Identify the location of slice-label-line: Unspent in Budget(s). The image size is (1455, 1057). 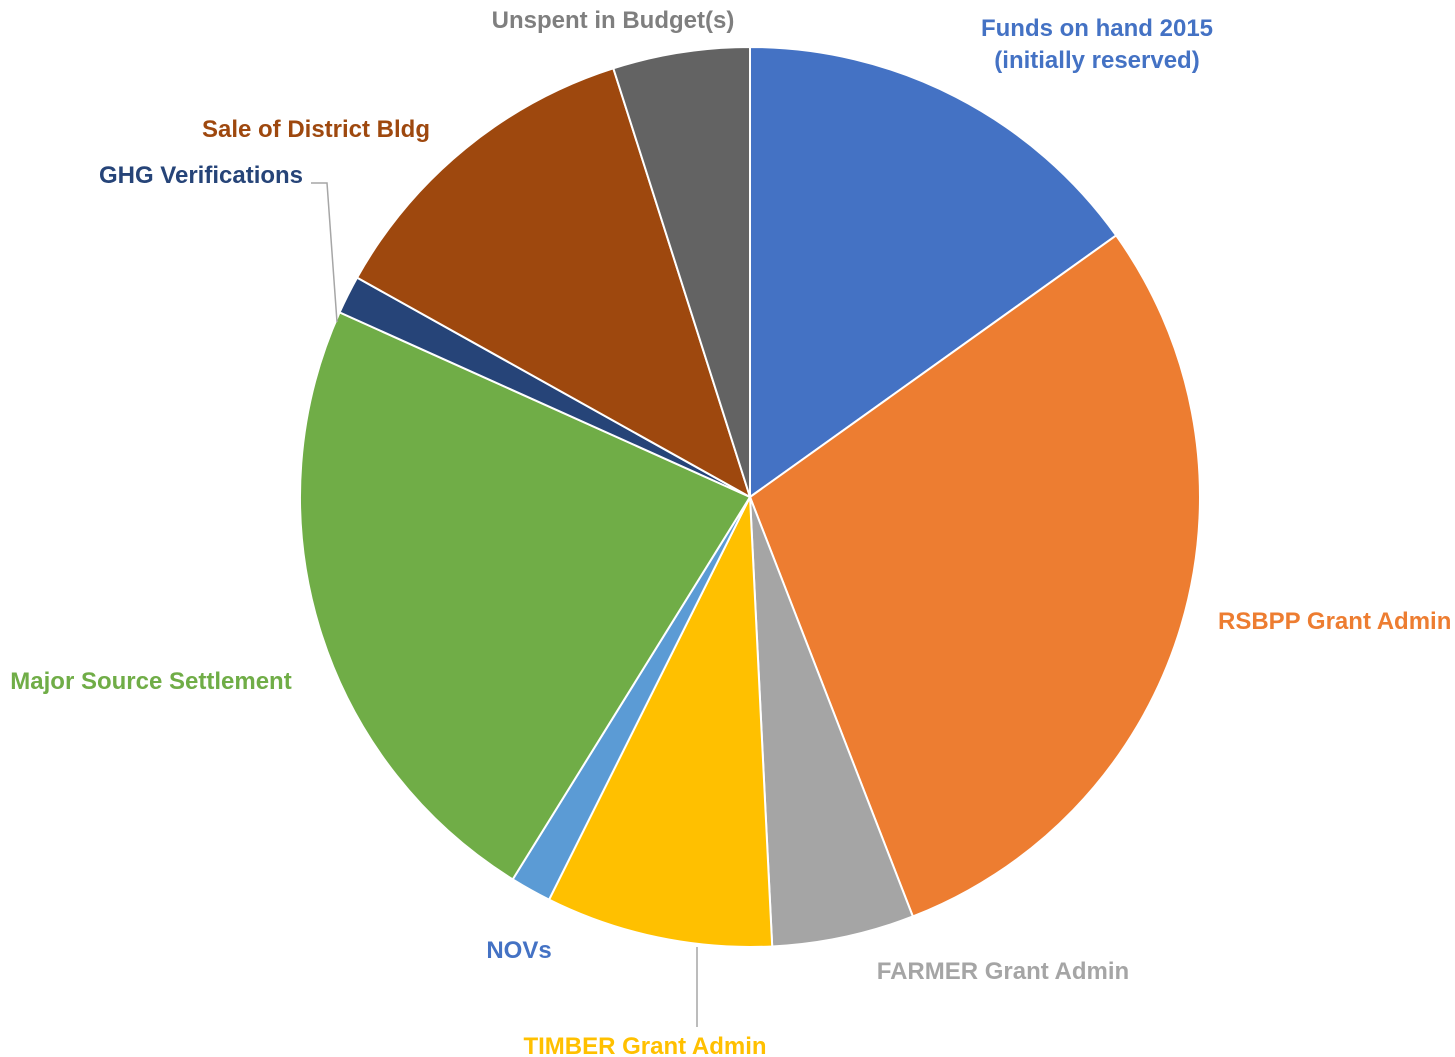
(613, 20).